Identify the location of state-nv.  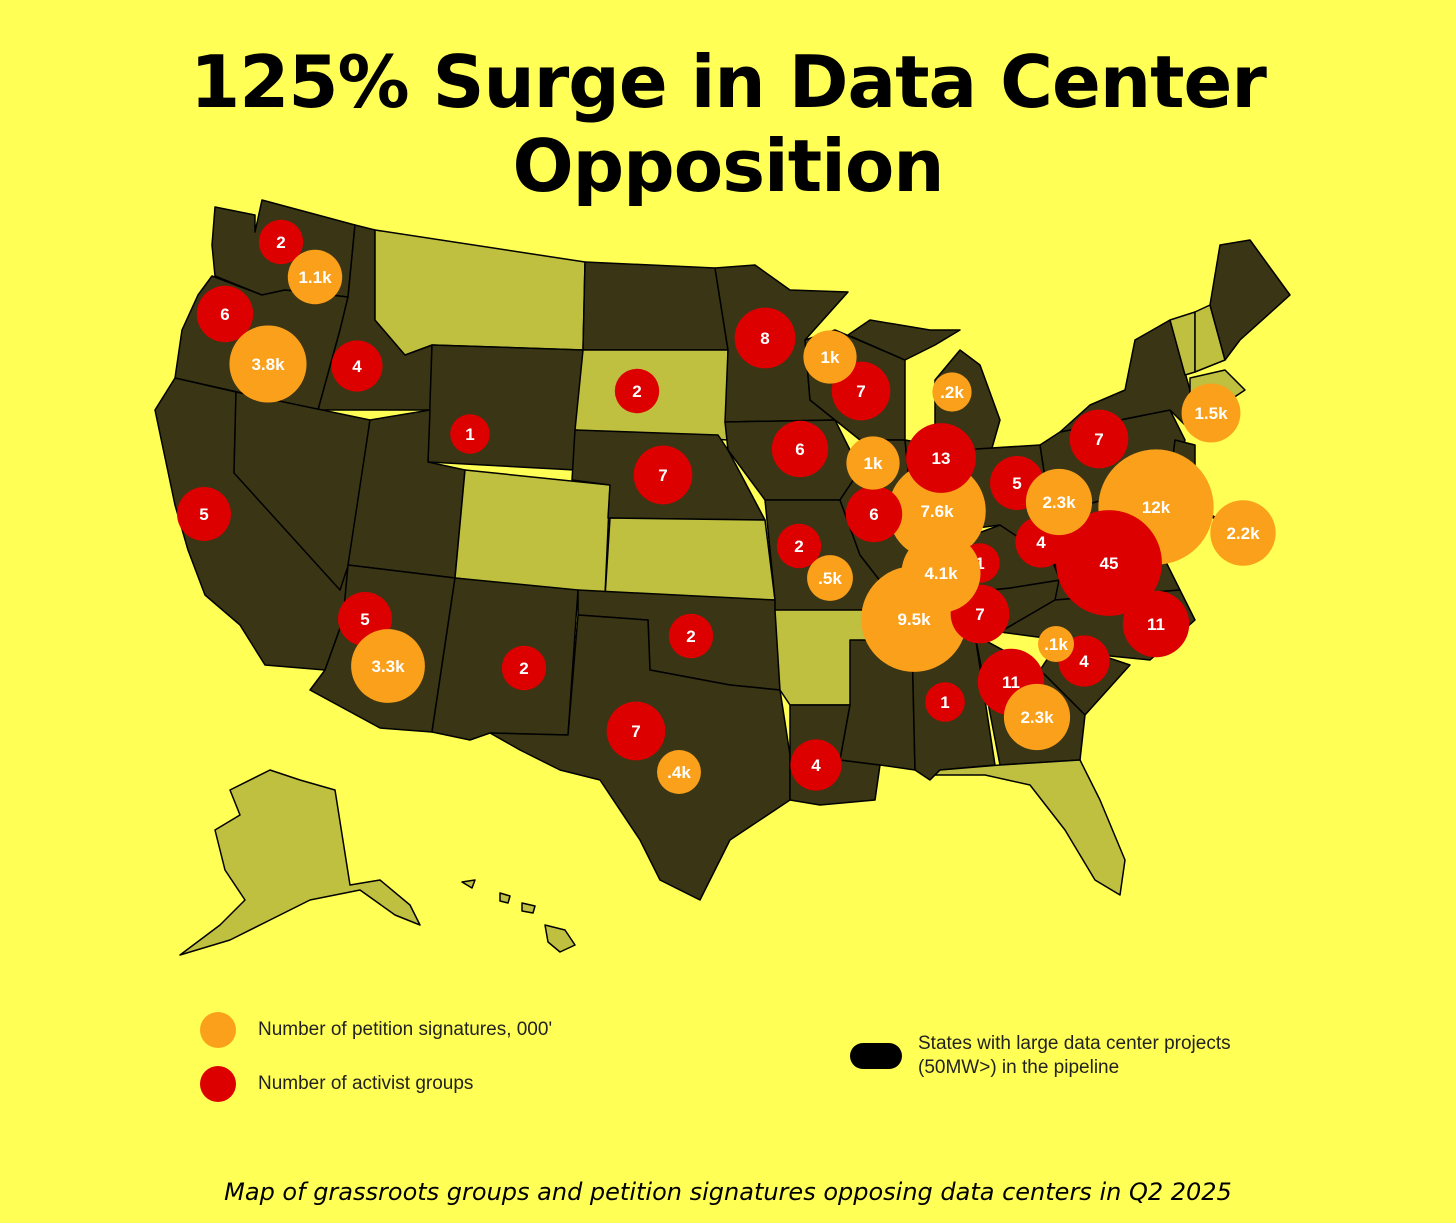
(302, 491).